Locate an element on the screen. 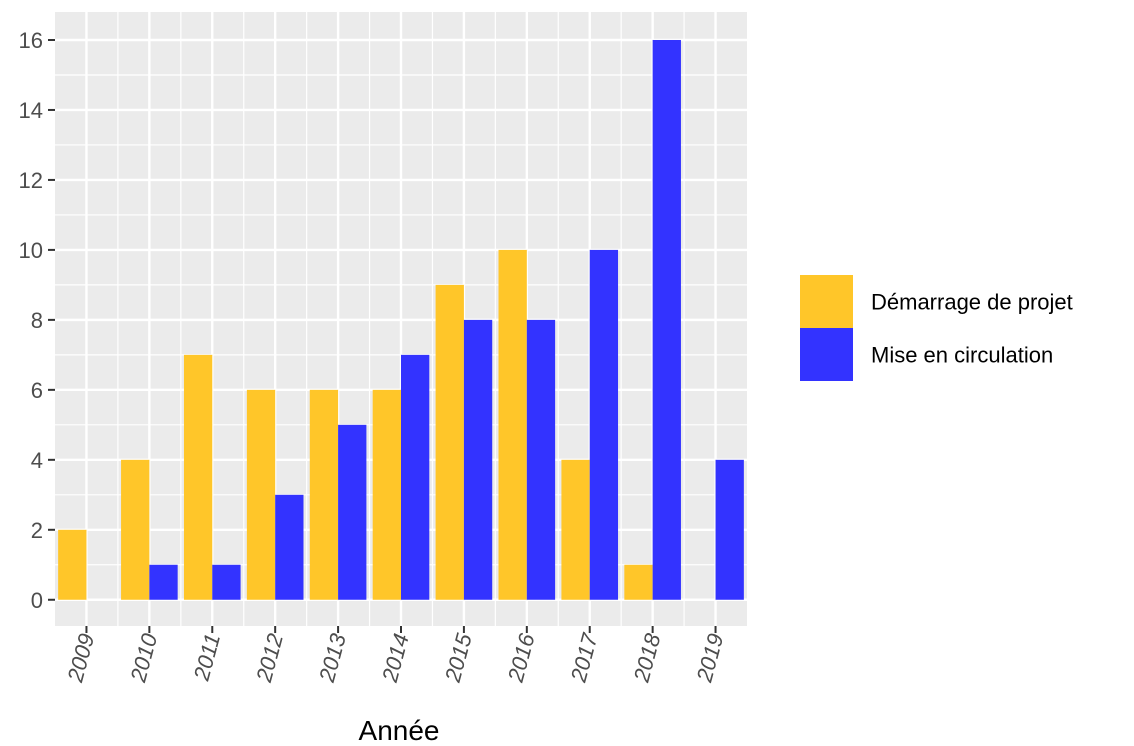 This screenshot has height=746, width=1134. x-tick-label: 2017 is located at coordinates (583, 657).